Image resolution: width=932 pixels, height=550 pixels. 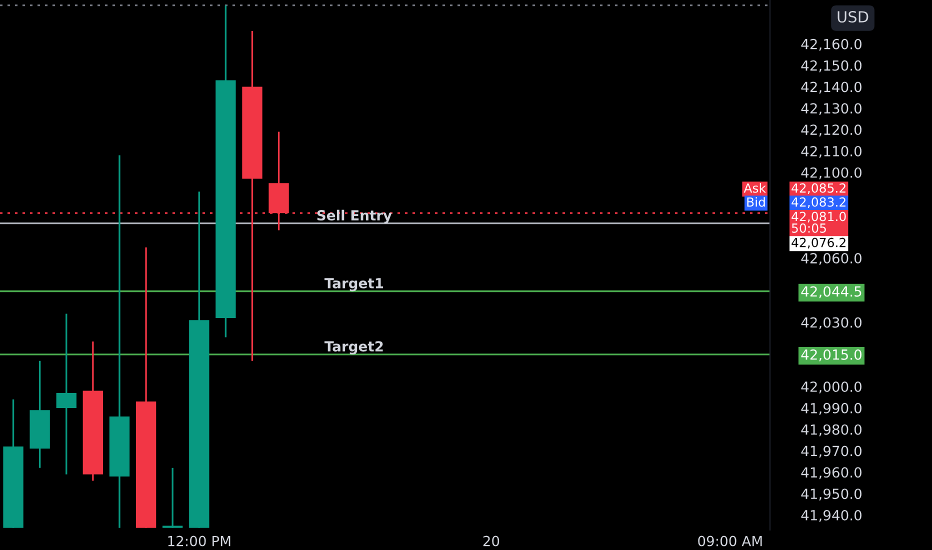 I want to click on y-tick-label: 42,100.0, so click(x=831, y=173).